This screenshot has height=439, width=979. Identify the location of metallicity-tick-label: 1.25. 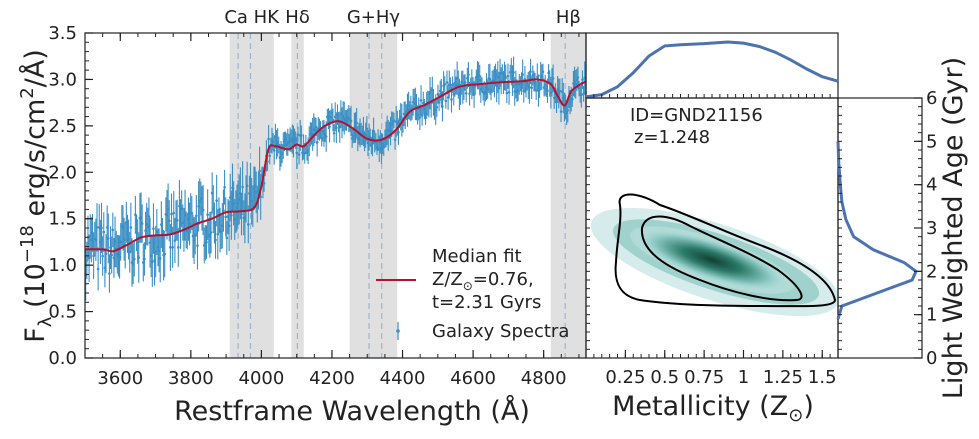
(783, 377).